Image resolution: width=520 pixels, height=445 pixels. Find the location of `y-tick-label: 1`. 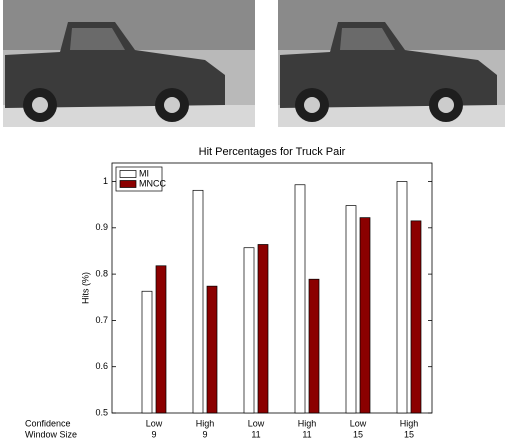

y-tick-label: 1 is located at coordinates (105, 181).